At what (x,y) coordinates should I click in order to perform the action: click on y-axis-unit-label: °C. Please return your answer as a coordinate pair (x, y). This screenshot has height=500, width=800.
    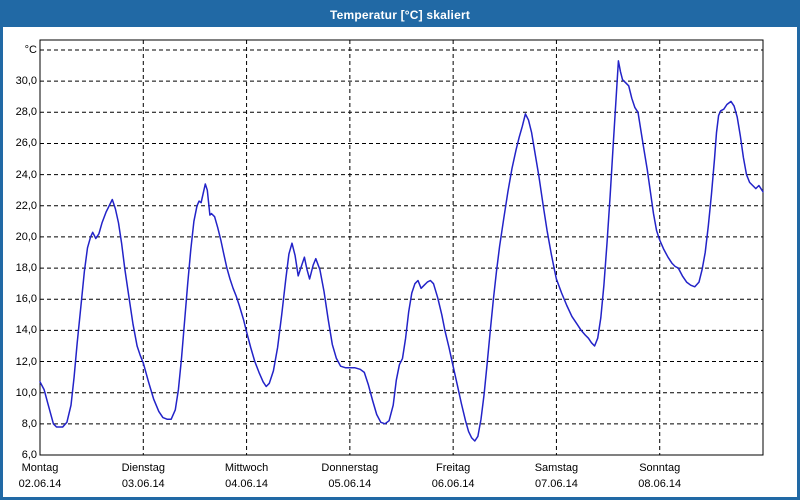
    Looking at the image, I should click on (30, 50).